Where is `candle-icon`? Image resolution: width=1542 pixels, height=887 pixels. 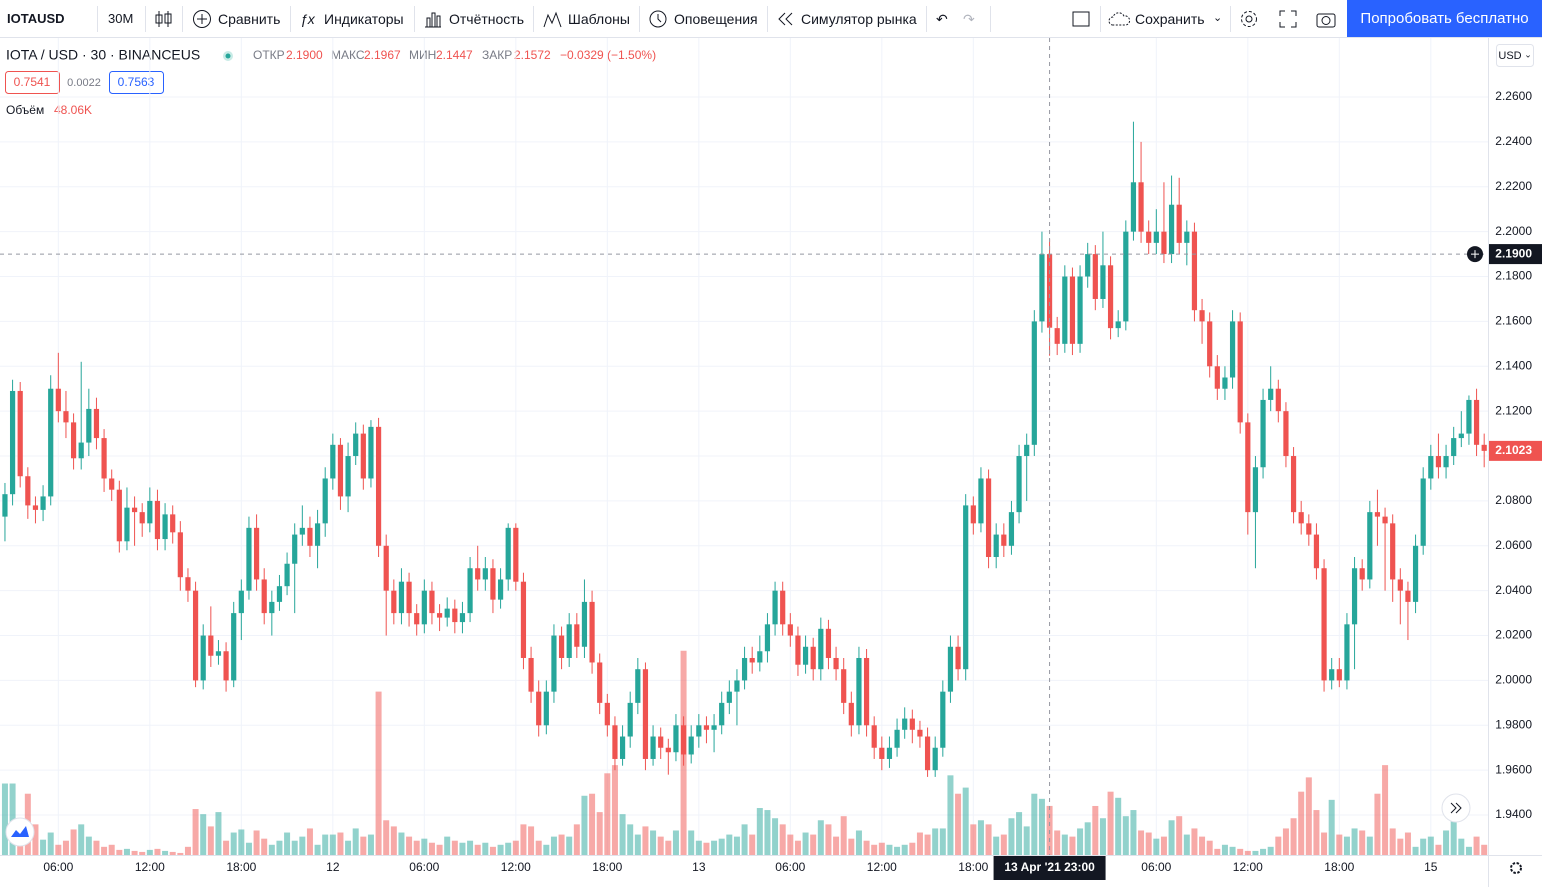
candle-icon is located at coordinates (164, 19).